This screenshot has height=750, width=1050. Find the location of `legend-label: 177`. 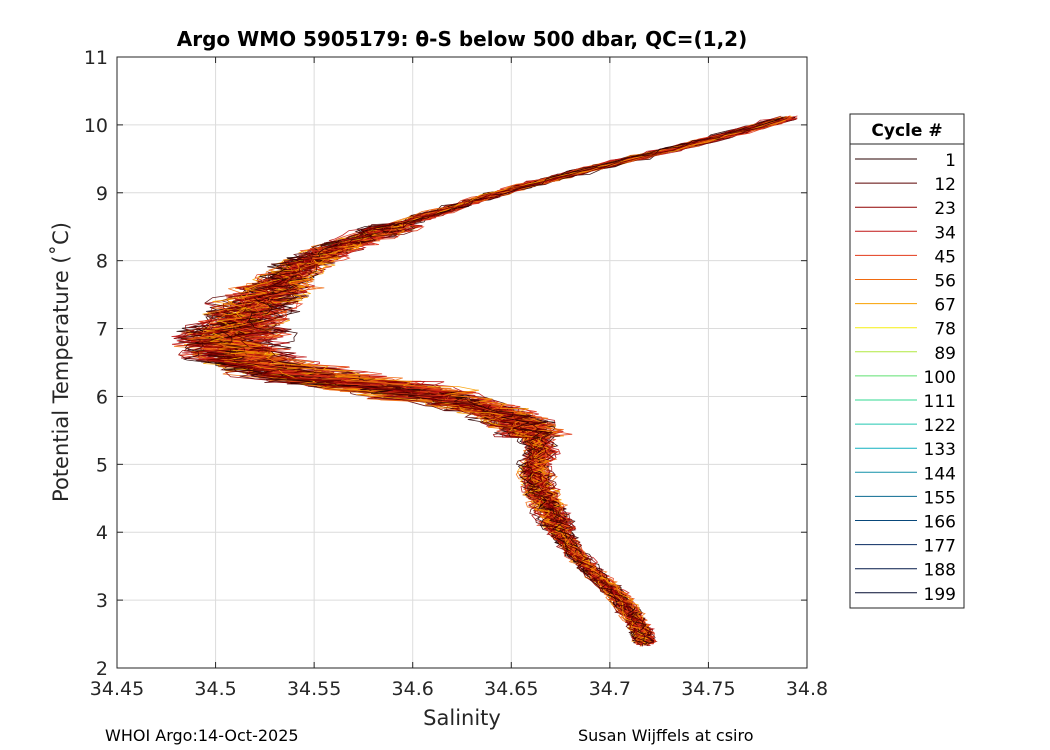

legend-label: 177 is located at coordinates (940, 547).